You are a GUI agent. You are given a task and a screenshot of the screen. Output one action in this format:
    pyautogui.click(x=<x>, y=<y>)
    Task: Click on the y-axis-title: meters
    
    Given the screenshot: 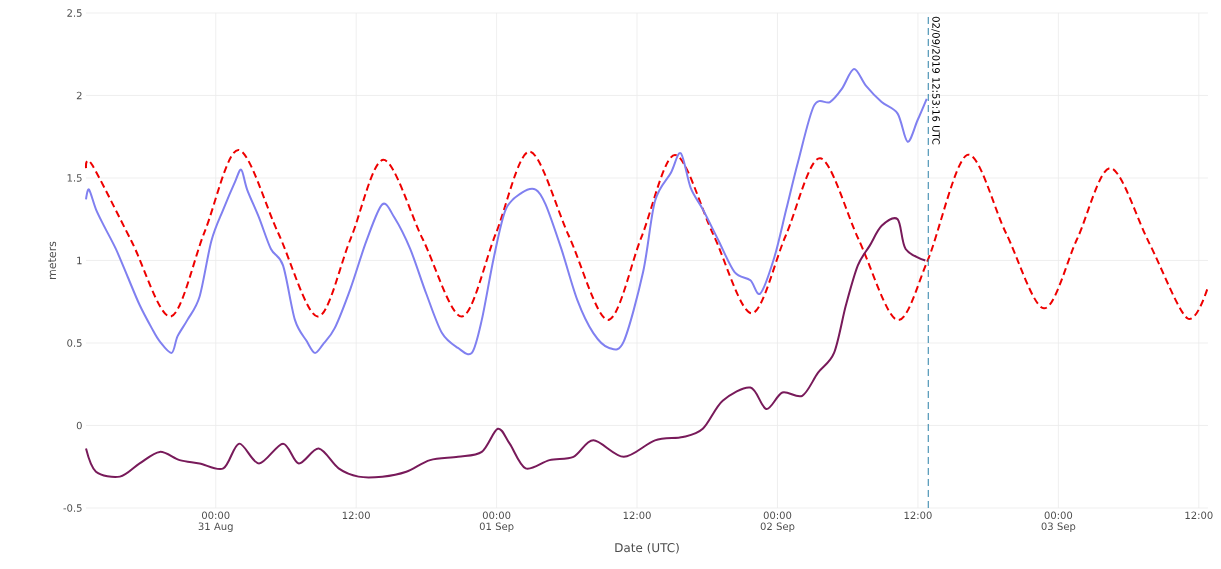 What is the action you would take?
    pyautogui.click(x=52, y=260)
    